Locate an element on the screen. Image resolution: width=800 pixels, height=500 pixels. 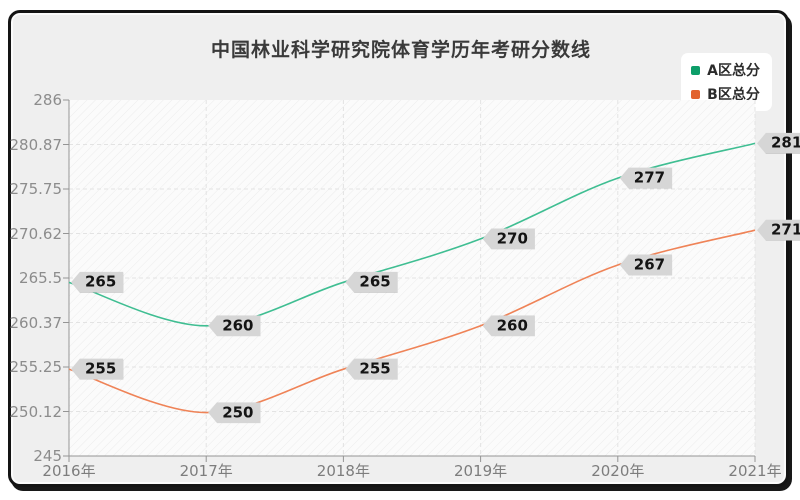
legend-item-a: A区总分 is located at coordinates (725, 70).